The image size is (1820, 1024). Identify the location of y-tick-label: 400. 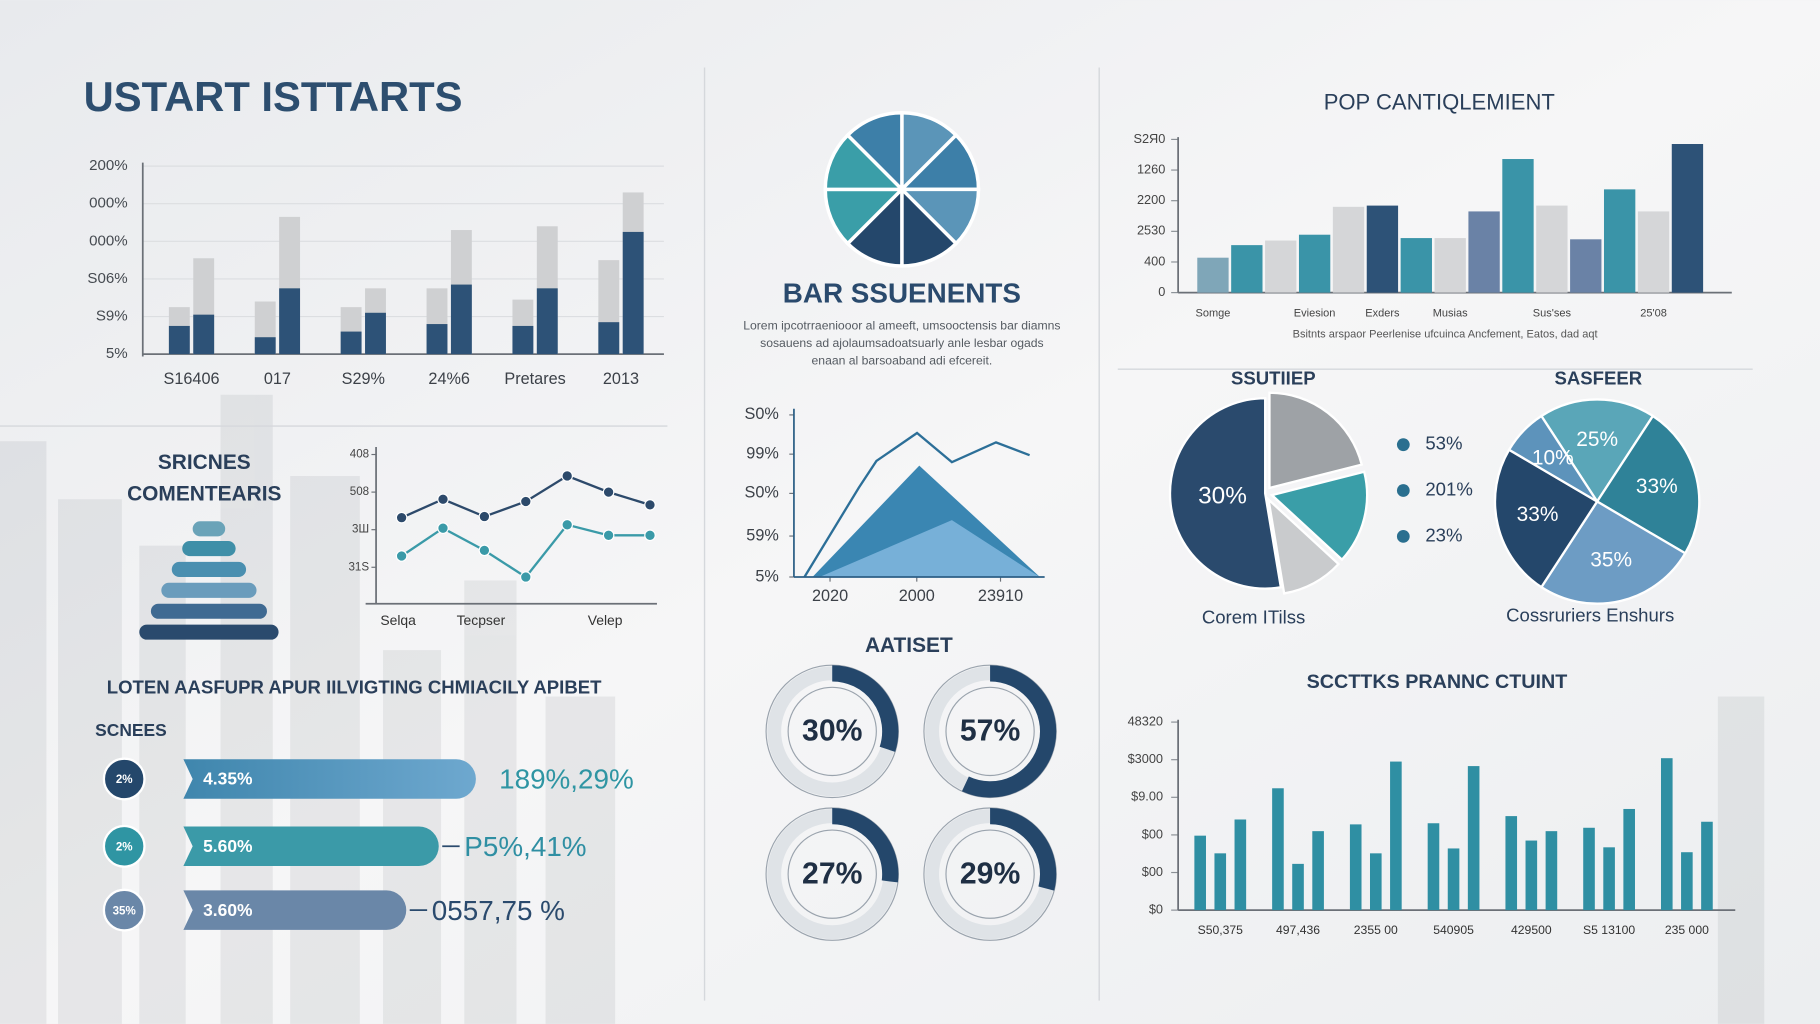
(1154, 260).